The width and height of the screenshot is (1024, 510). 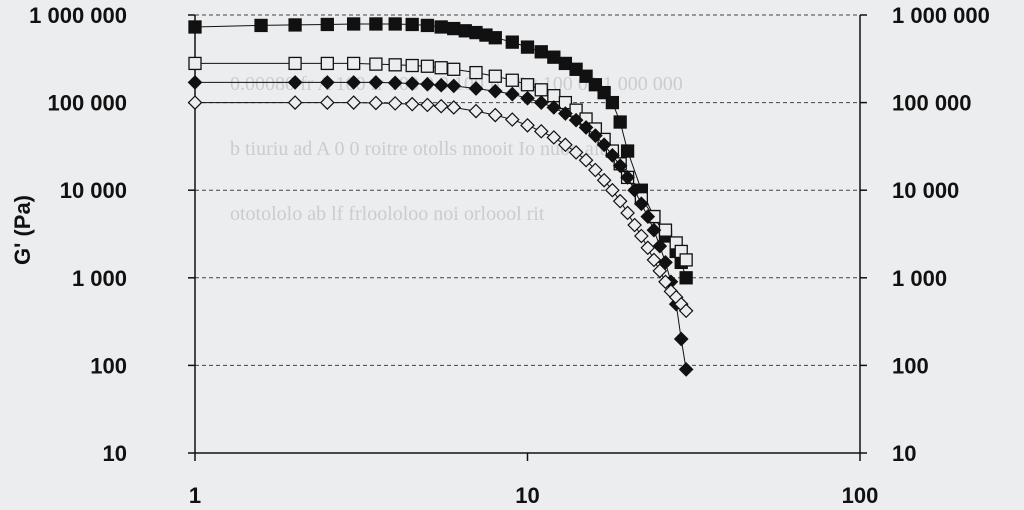 I want to click on y-tick-label: 10 000, so click(x=93, y=190).